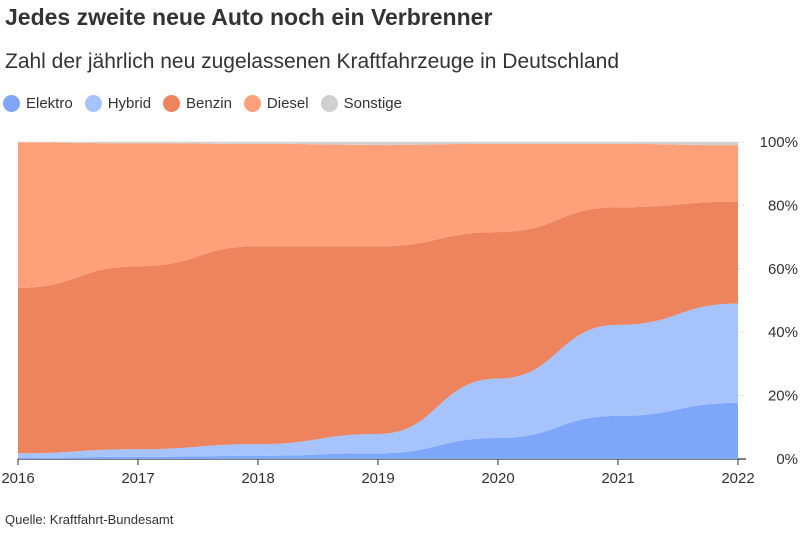 The image size is (800, 533). I want to click on y-tick-label-0-: 0%, so click(787, 459).